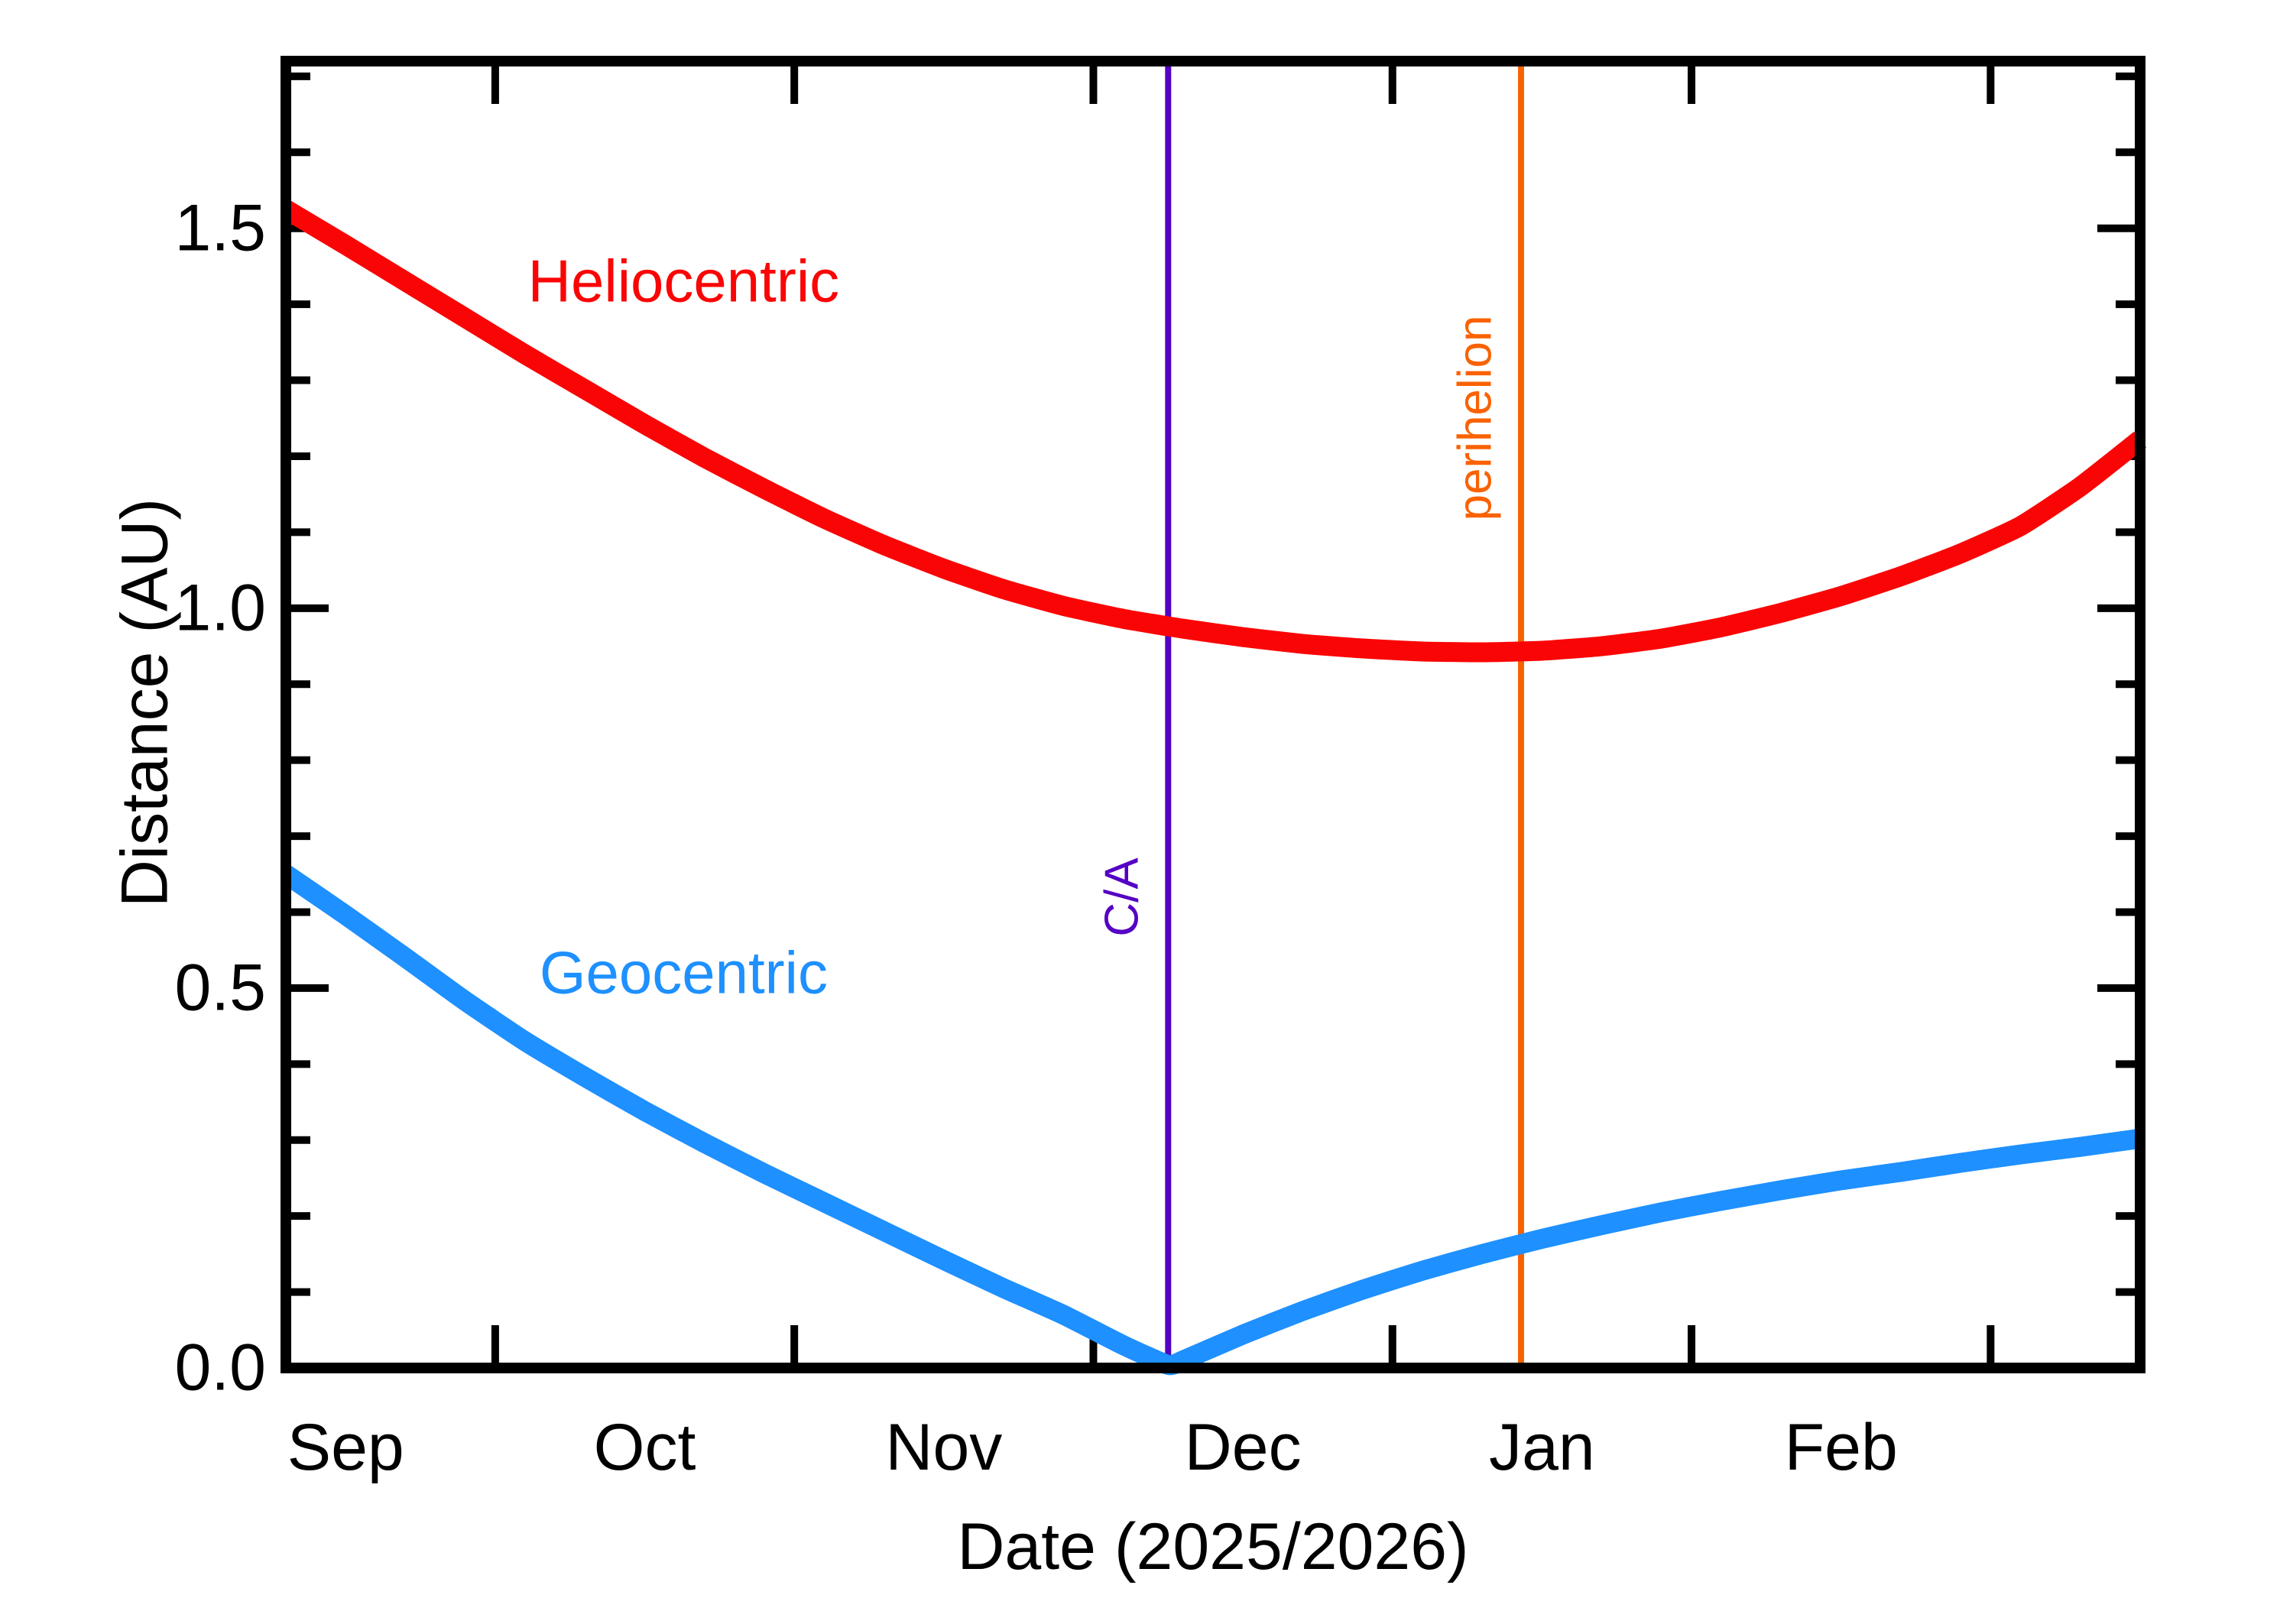  Describe the element at coordinates (220, 608) in the screenshot. I see `y-tick-label: 1.0` at that location.